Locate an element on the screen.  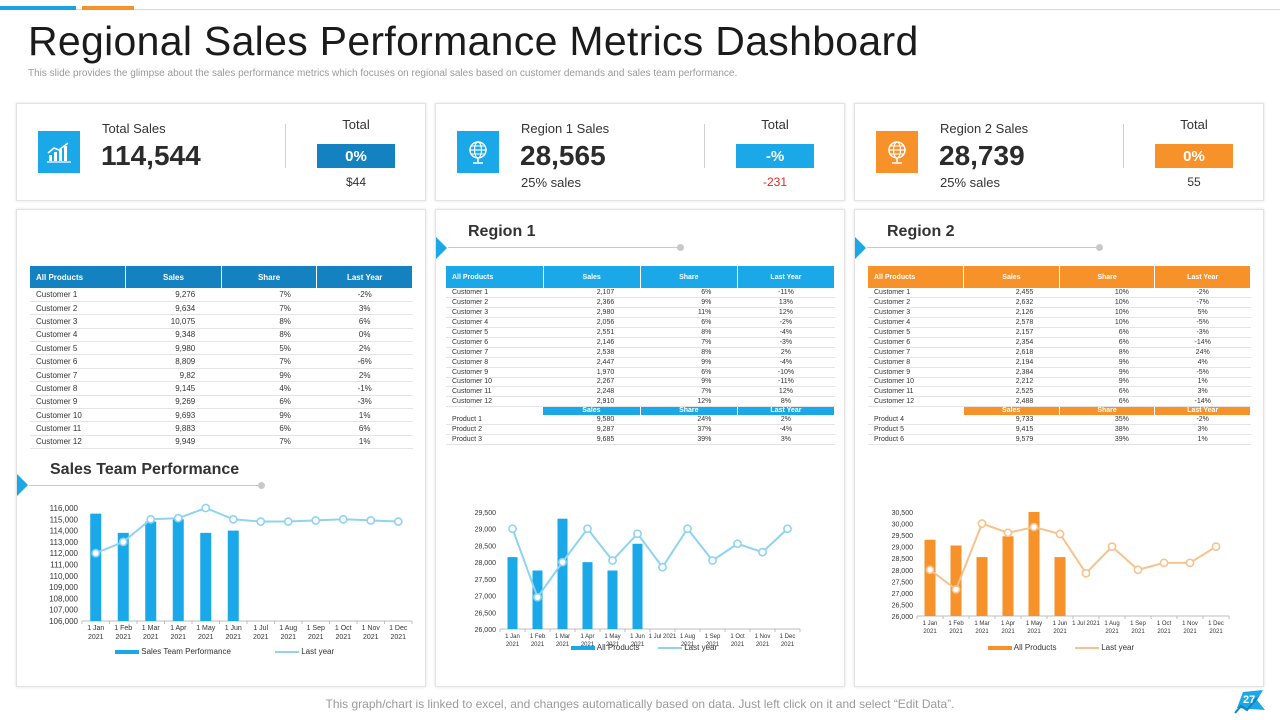
y-tick-label: 107,000 is located at coordinates (63, 610).